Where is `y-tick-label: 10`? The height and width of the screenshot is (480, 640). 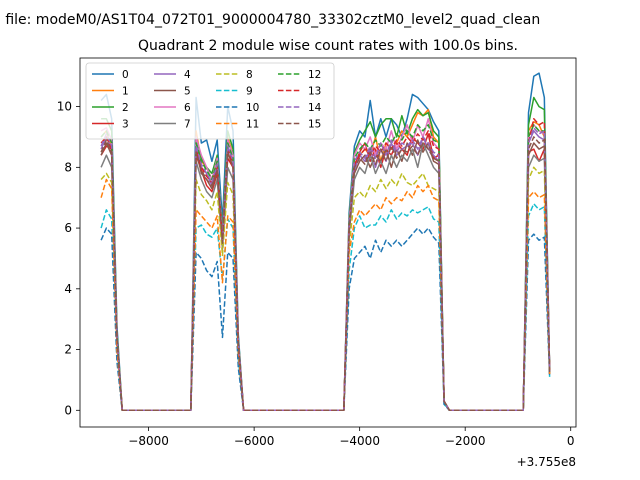 y-tick-label: 10 is located at coordinates (64, 107).